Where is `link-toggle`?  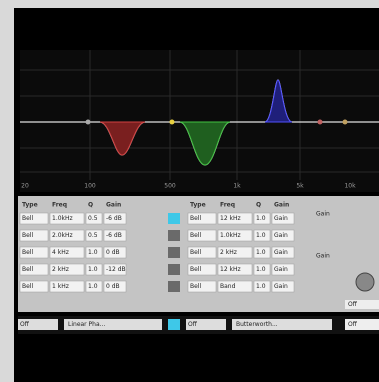
link-toggle is located at coordinates (174, 324).